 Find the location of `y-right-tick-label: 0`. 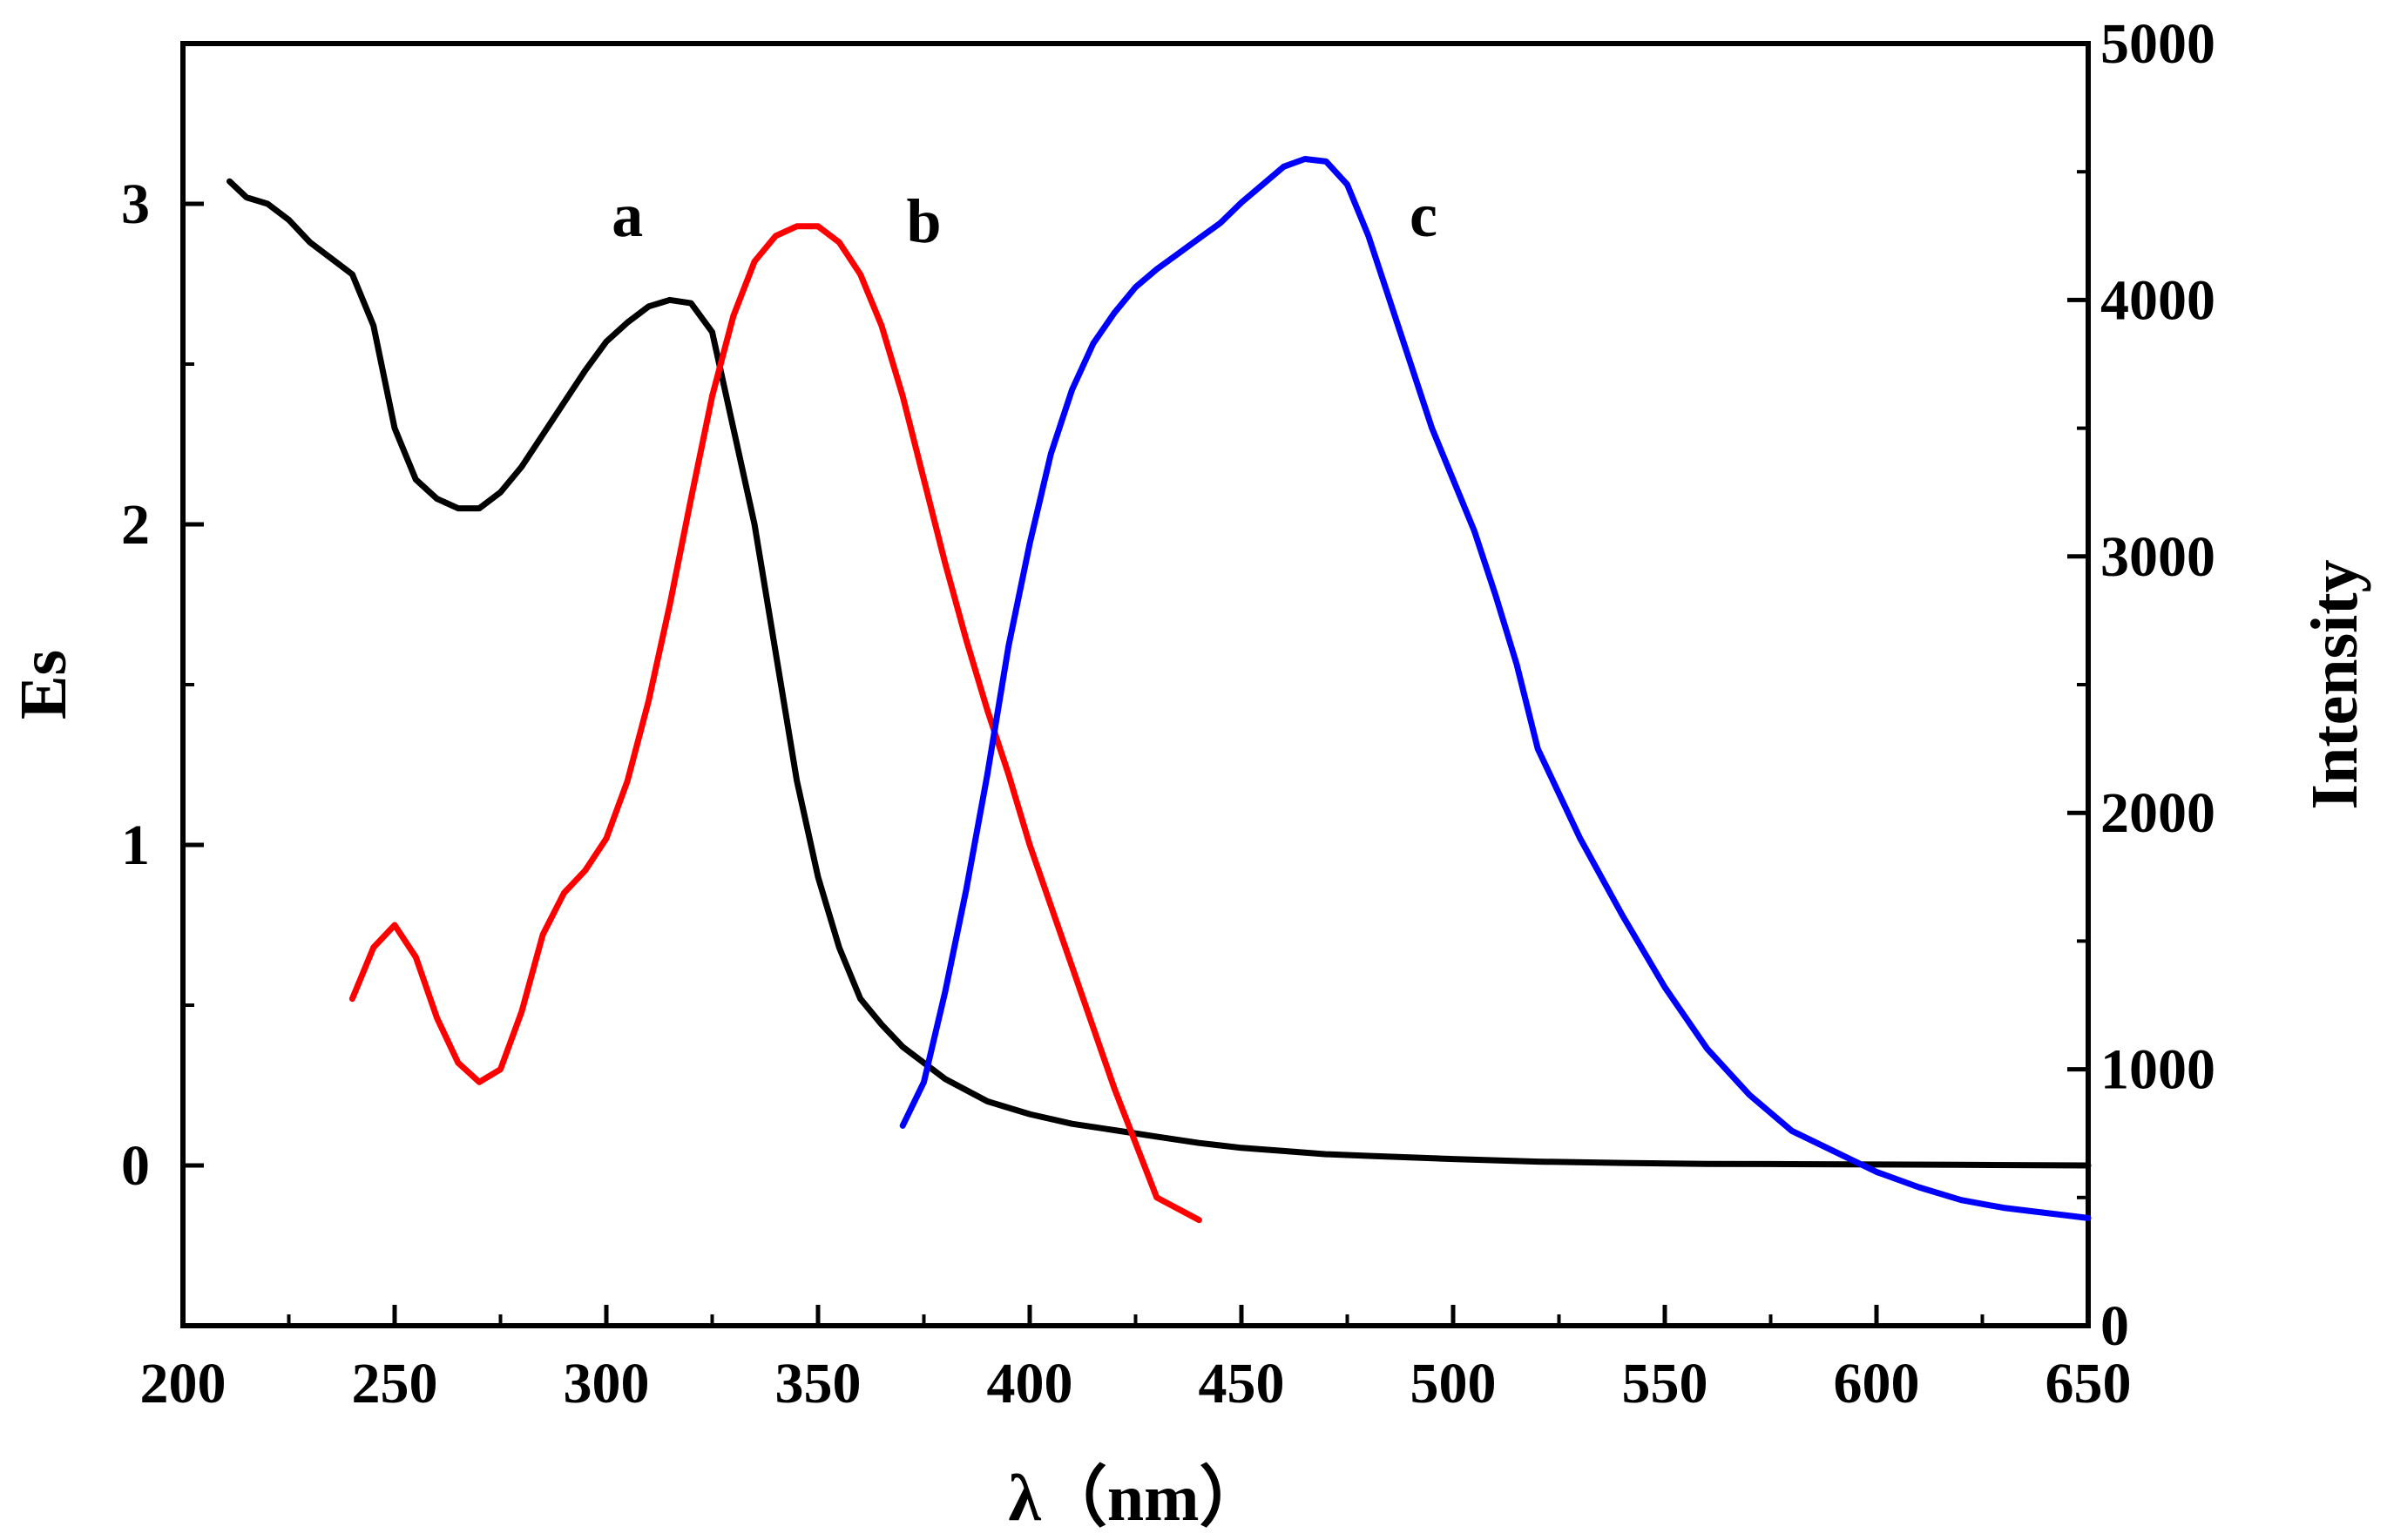

y-right-tick-label: 0 is located at coordinates (2114, 1326).